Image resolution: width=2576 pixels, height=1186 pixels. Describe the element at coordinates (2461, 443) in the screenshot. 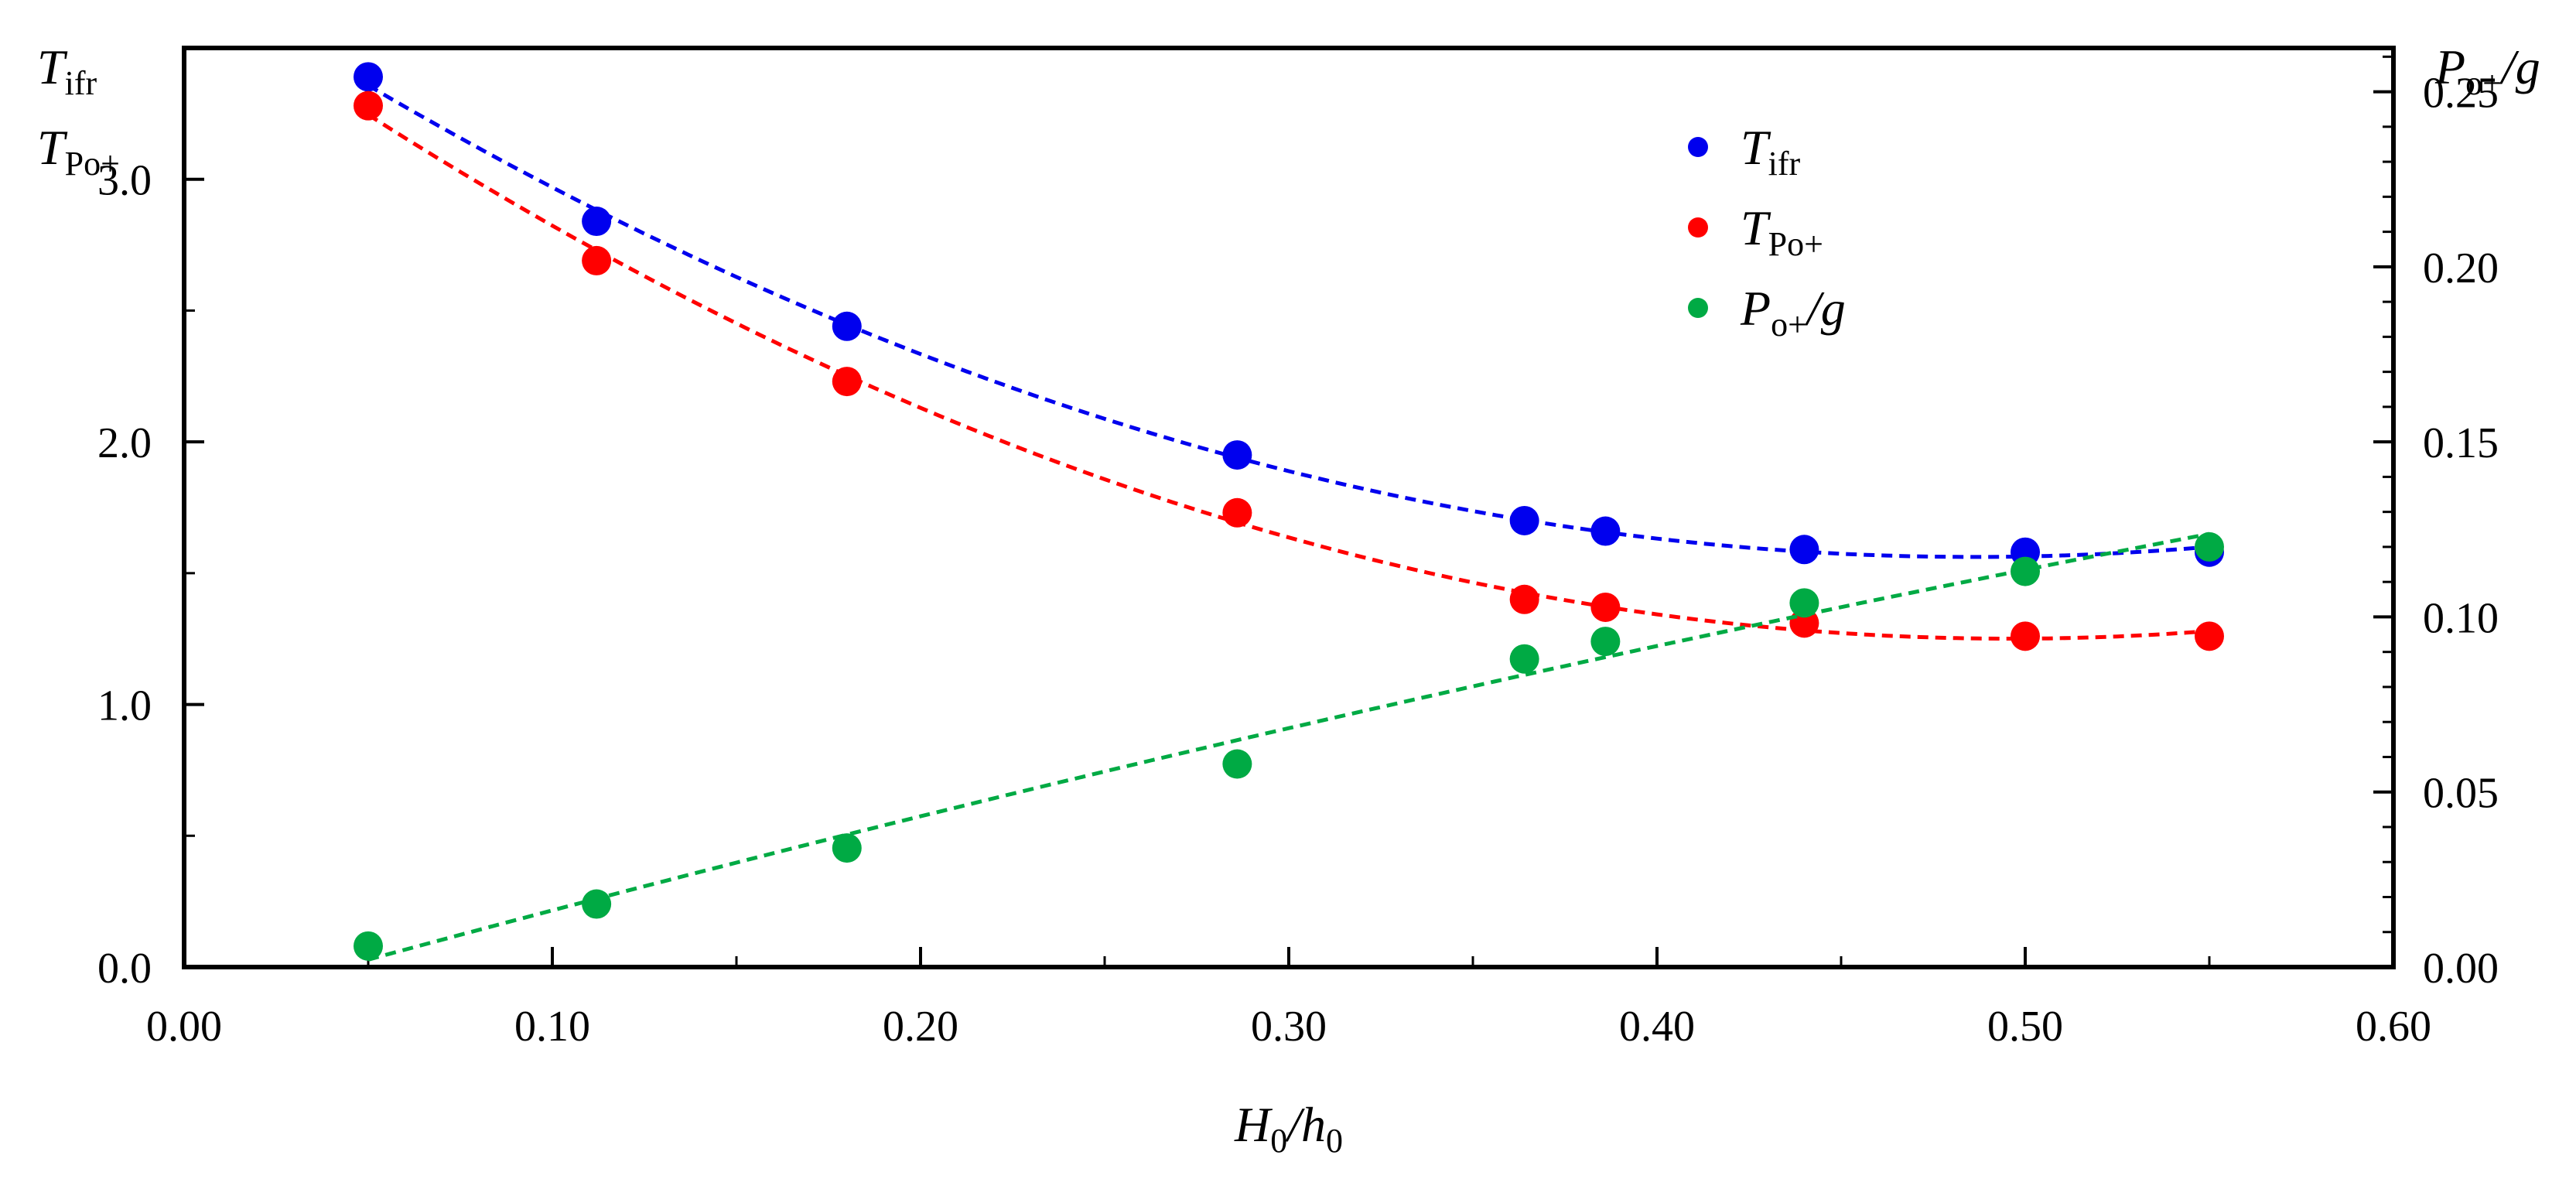

I see `y-right-tick-label: 0.15` at that location.